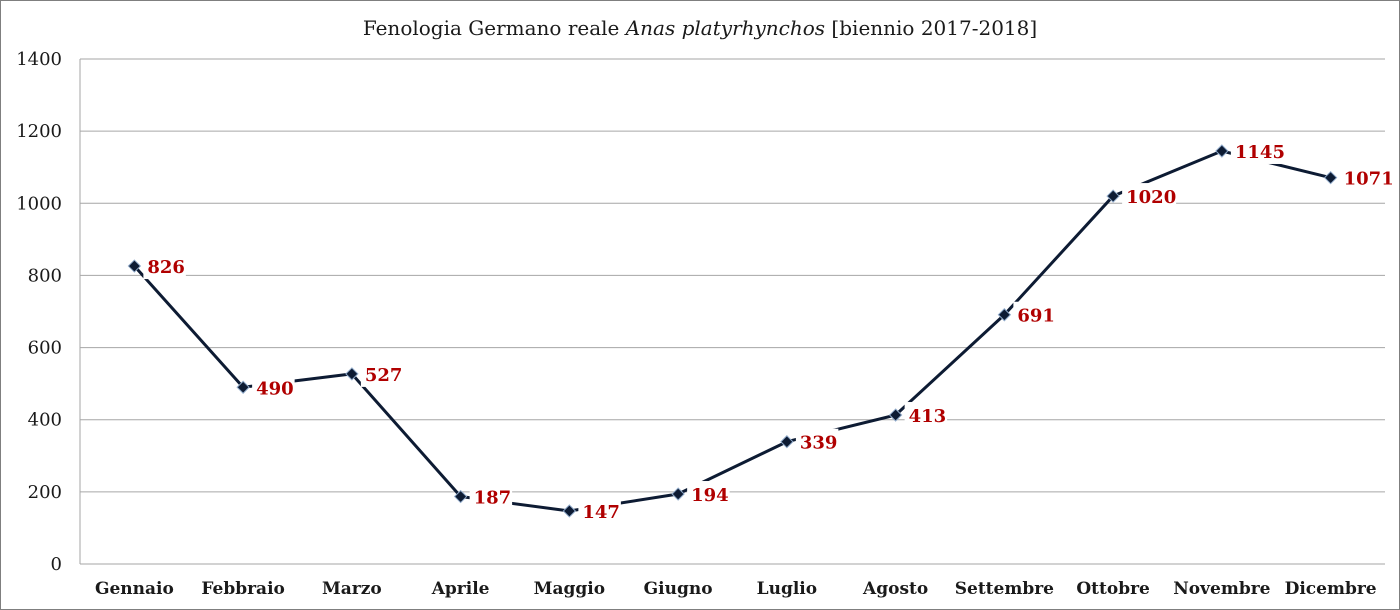 The width and height of the screenshot is (1400, 610). Describe the element at coordinates (56, 564) in the screenshot. I see `y-tick-label: 0` at that location.